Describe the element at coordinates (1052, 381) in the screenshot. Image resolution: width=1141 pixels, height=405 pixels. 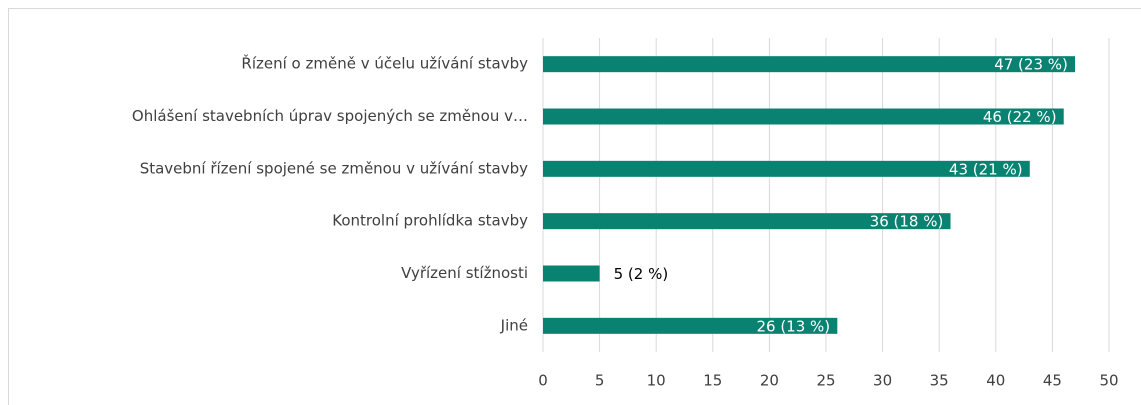
I see `x-tick-label: 45` at that location.